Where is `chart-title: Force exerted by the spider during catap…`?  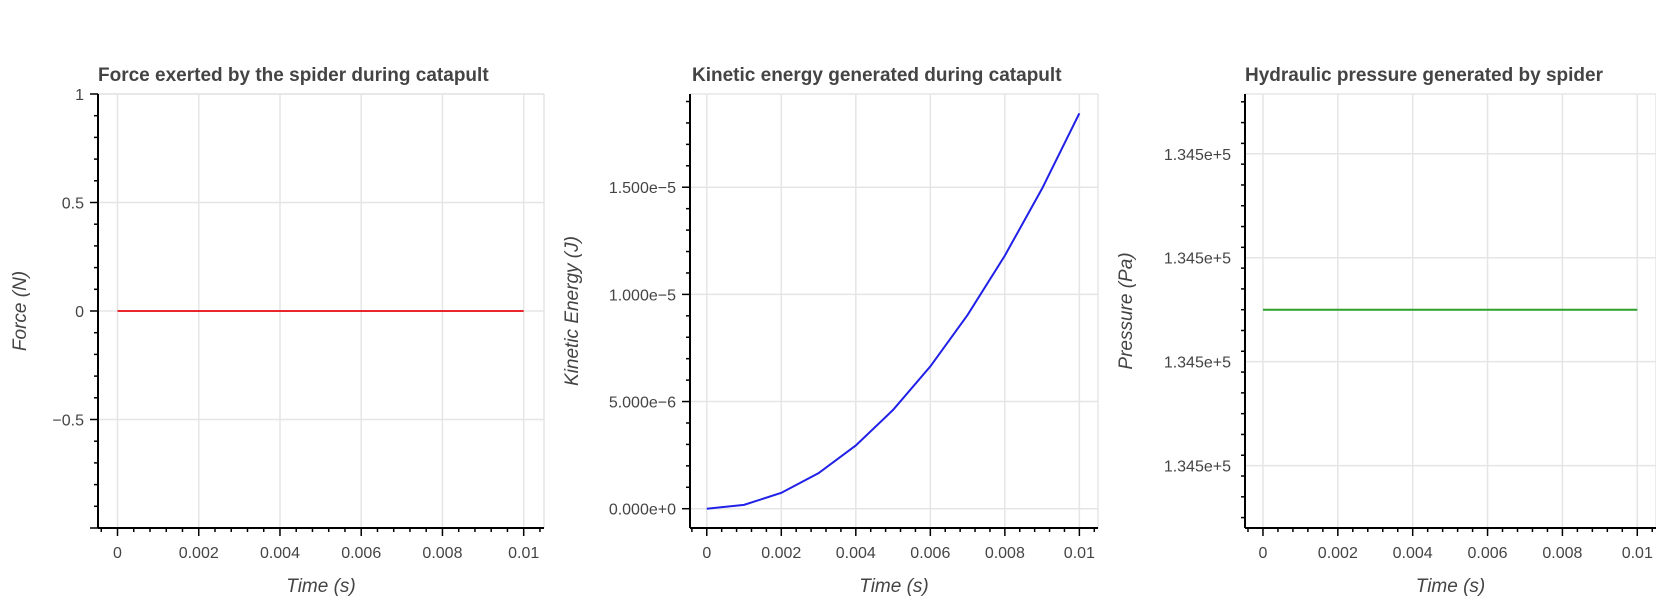 chart-title: Force exerted by the spider during catap… is located at coordinates (293, 75).